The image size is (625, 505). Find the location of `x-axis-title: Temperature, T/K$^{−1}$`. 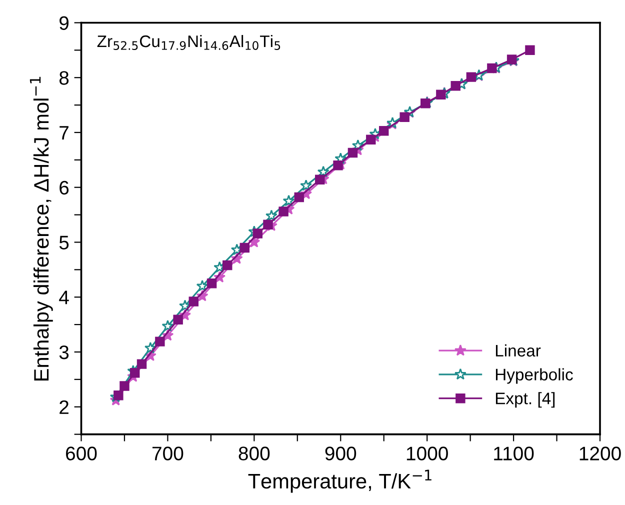

x-axis-title: Temperature, T/K$^{−1}$ is located at coordinates (340, 481).